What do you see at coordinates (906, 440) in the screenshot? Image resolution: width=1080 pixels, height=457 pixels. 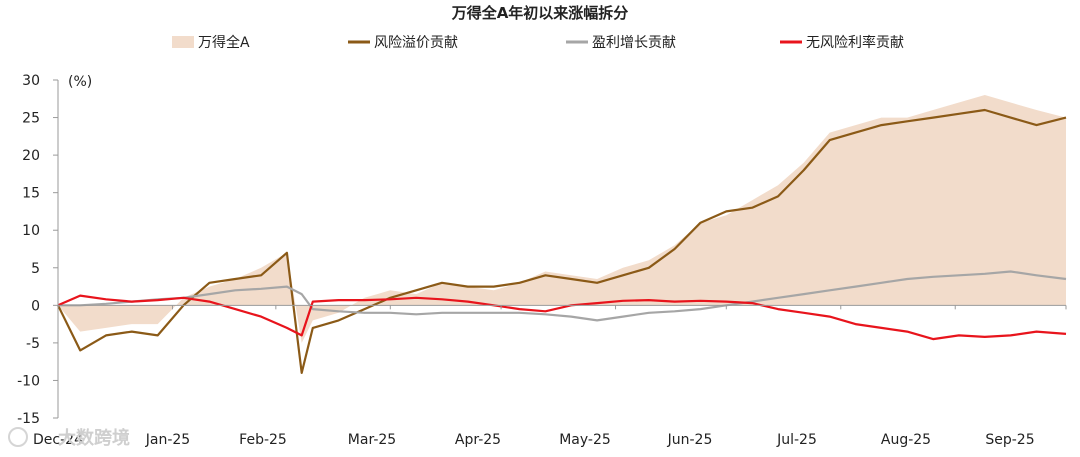 I see `x-tick-label: Aug-25` at bounding box center [906, 440].